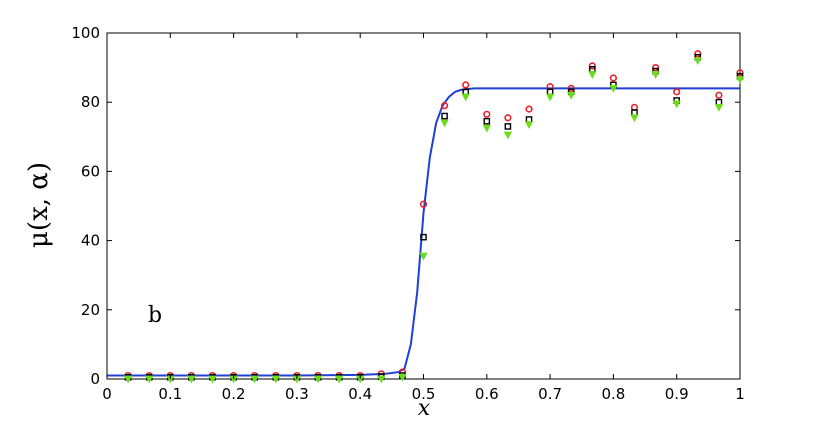 This screenshot has height=425, width=817. I want to click on y-tick-label: 0, so click(95, 379).